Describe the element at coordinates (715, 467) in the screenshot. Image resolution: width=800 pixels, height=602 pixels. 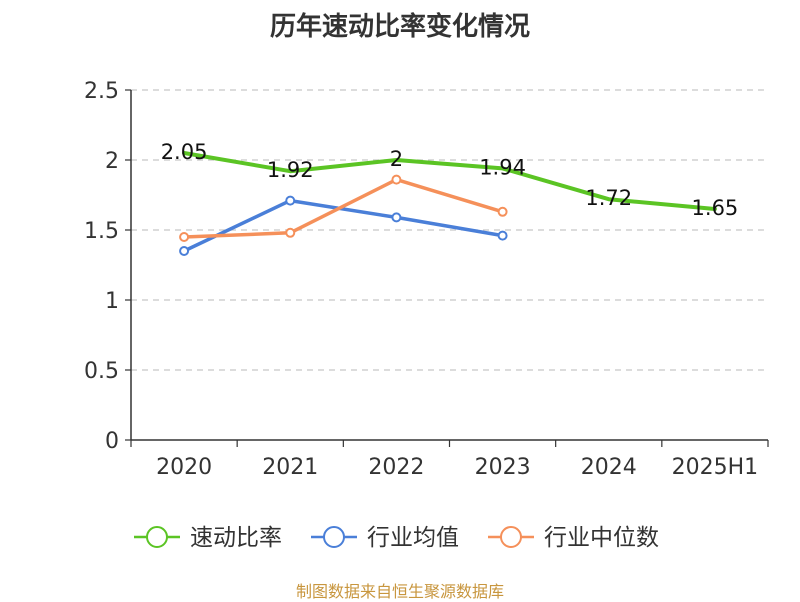
I see `x-tick-label: 2025H1` at that location.